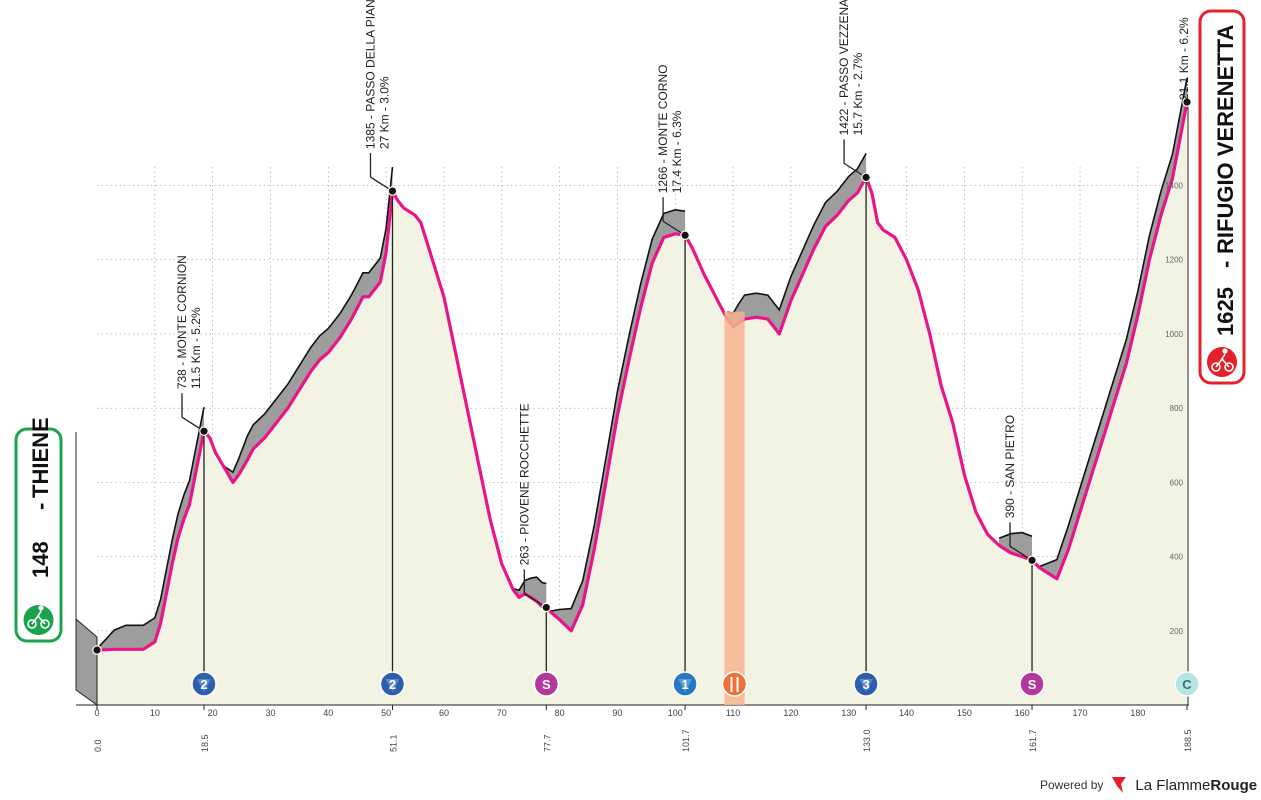  Describe the element at coordinates (97, 650) in the screenshot. I see `start-dot` at that location.